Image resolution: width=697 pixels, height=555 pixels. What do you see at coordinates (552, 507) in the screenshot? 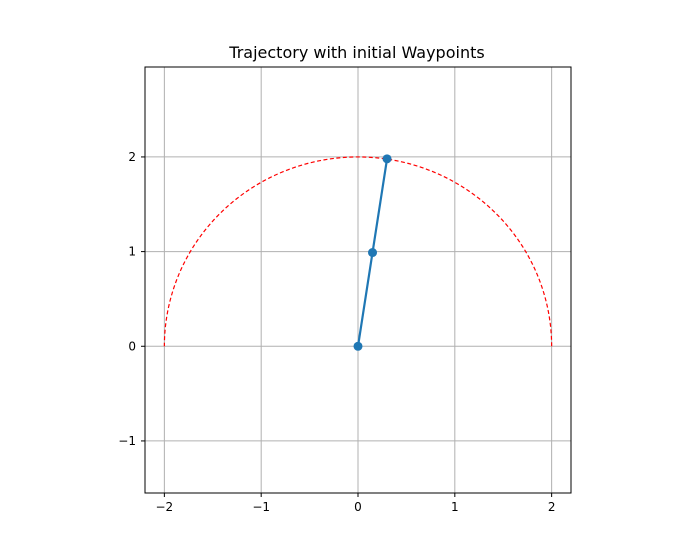
I see `x-tick-label: 2` at bounding box center [552, 507].